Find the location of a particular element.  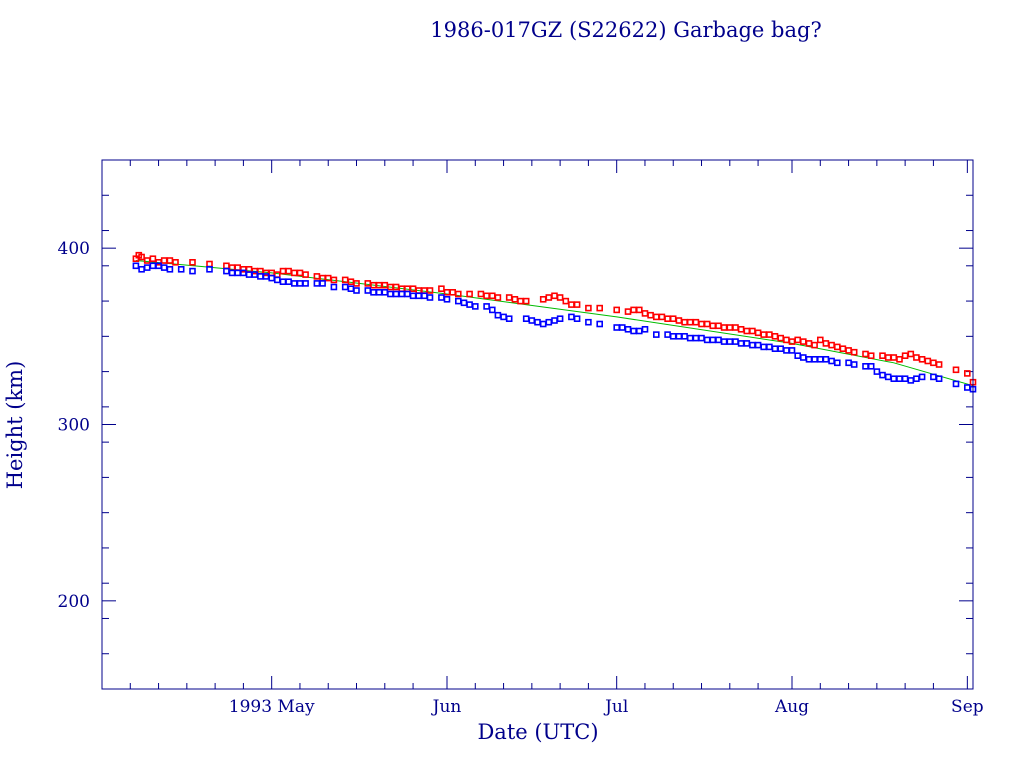

y-axis-label: Height (km) is located at coordinates (15, 425).